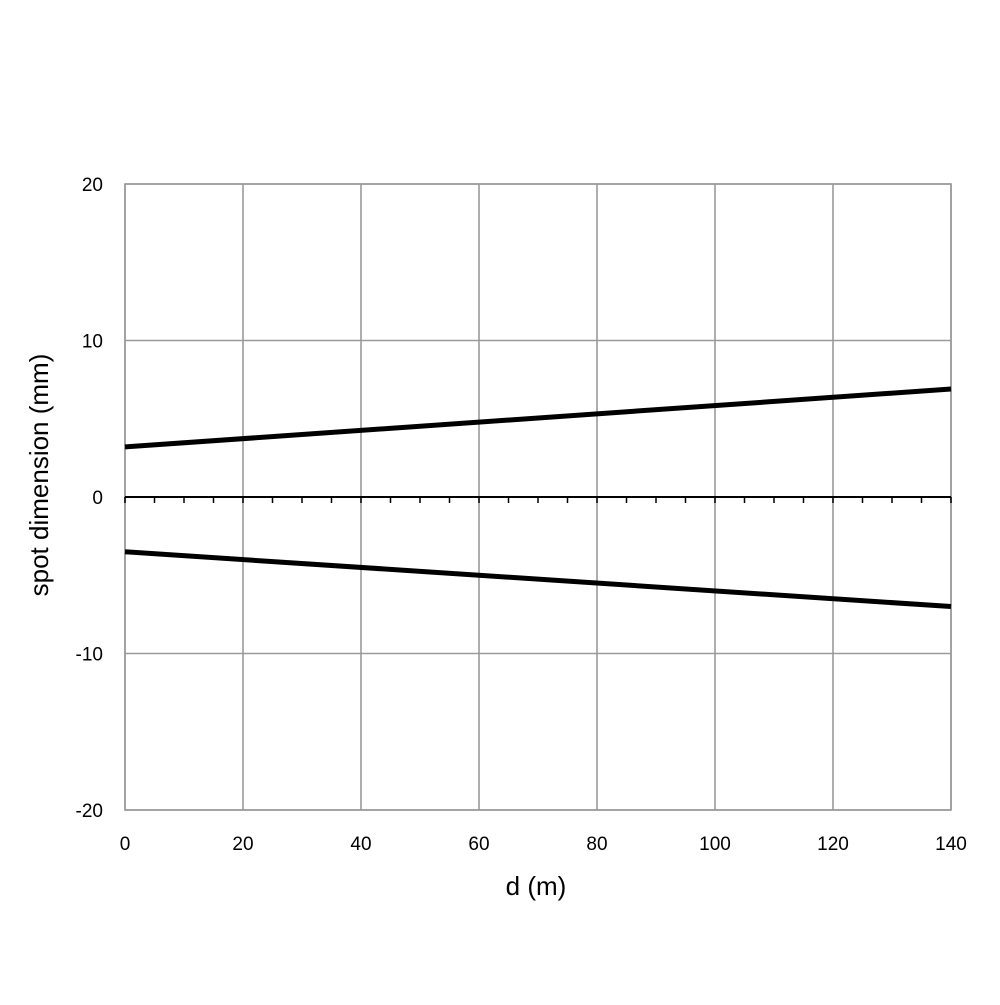  What do you see at coordinates (596, 844) in the screenshot?
I see `x-tick-label: 80` at bounding box center [596, 844].